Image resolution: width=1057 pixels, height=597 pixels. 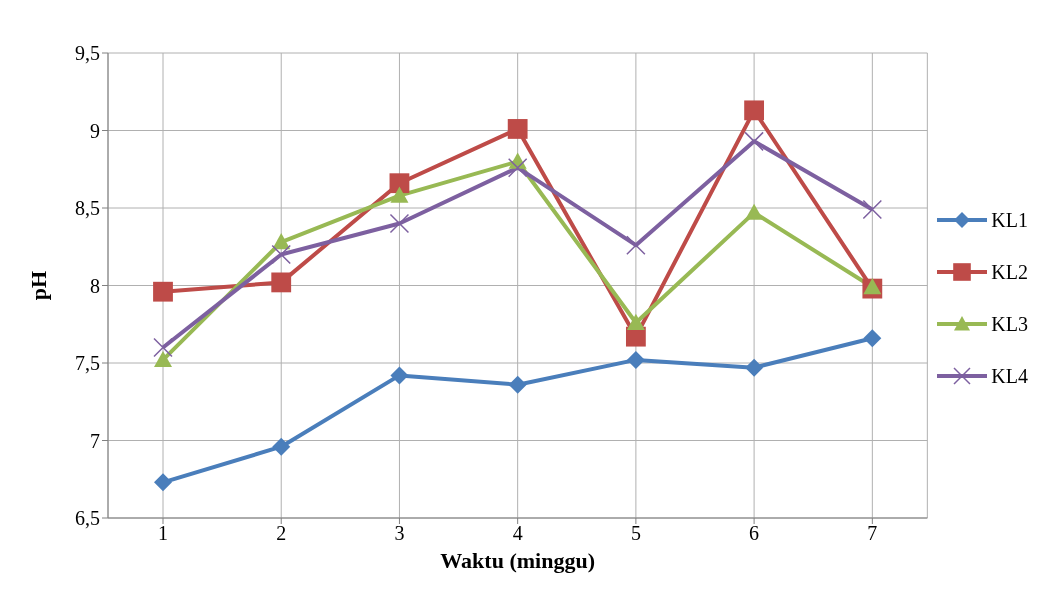 What do you see at coordinates (95, 285) in the screenshot?
I see `y-tick-label: 8` at bounding box center [95, 285].